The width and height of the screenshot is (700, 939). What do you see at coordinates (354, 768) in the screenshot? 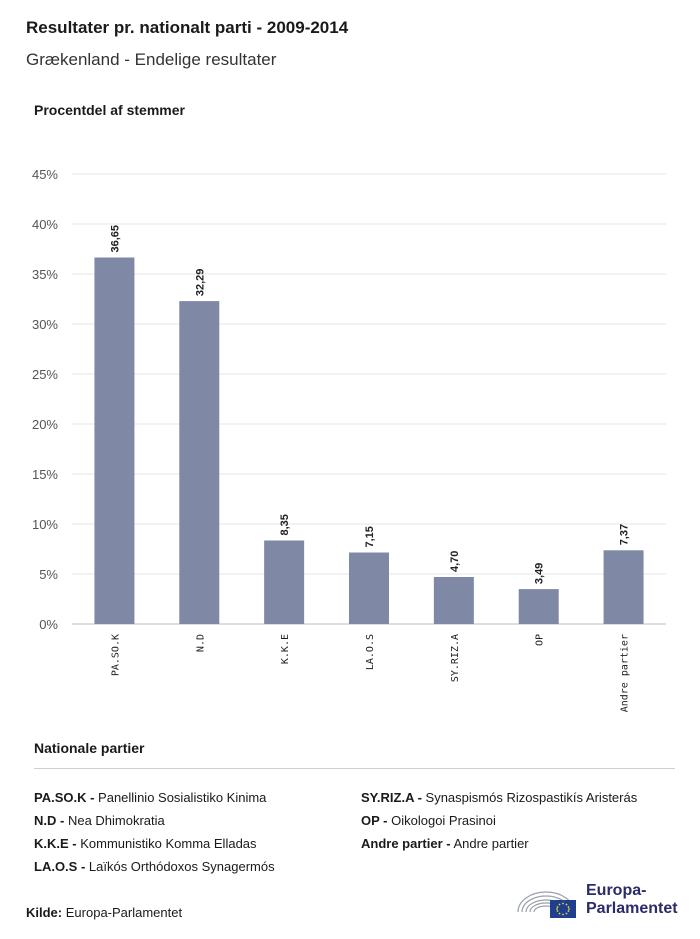
I see `legend-divider` at bounding box center [354, 768].